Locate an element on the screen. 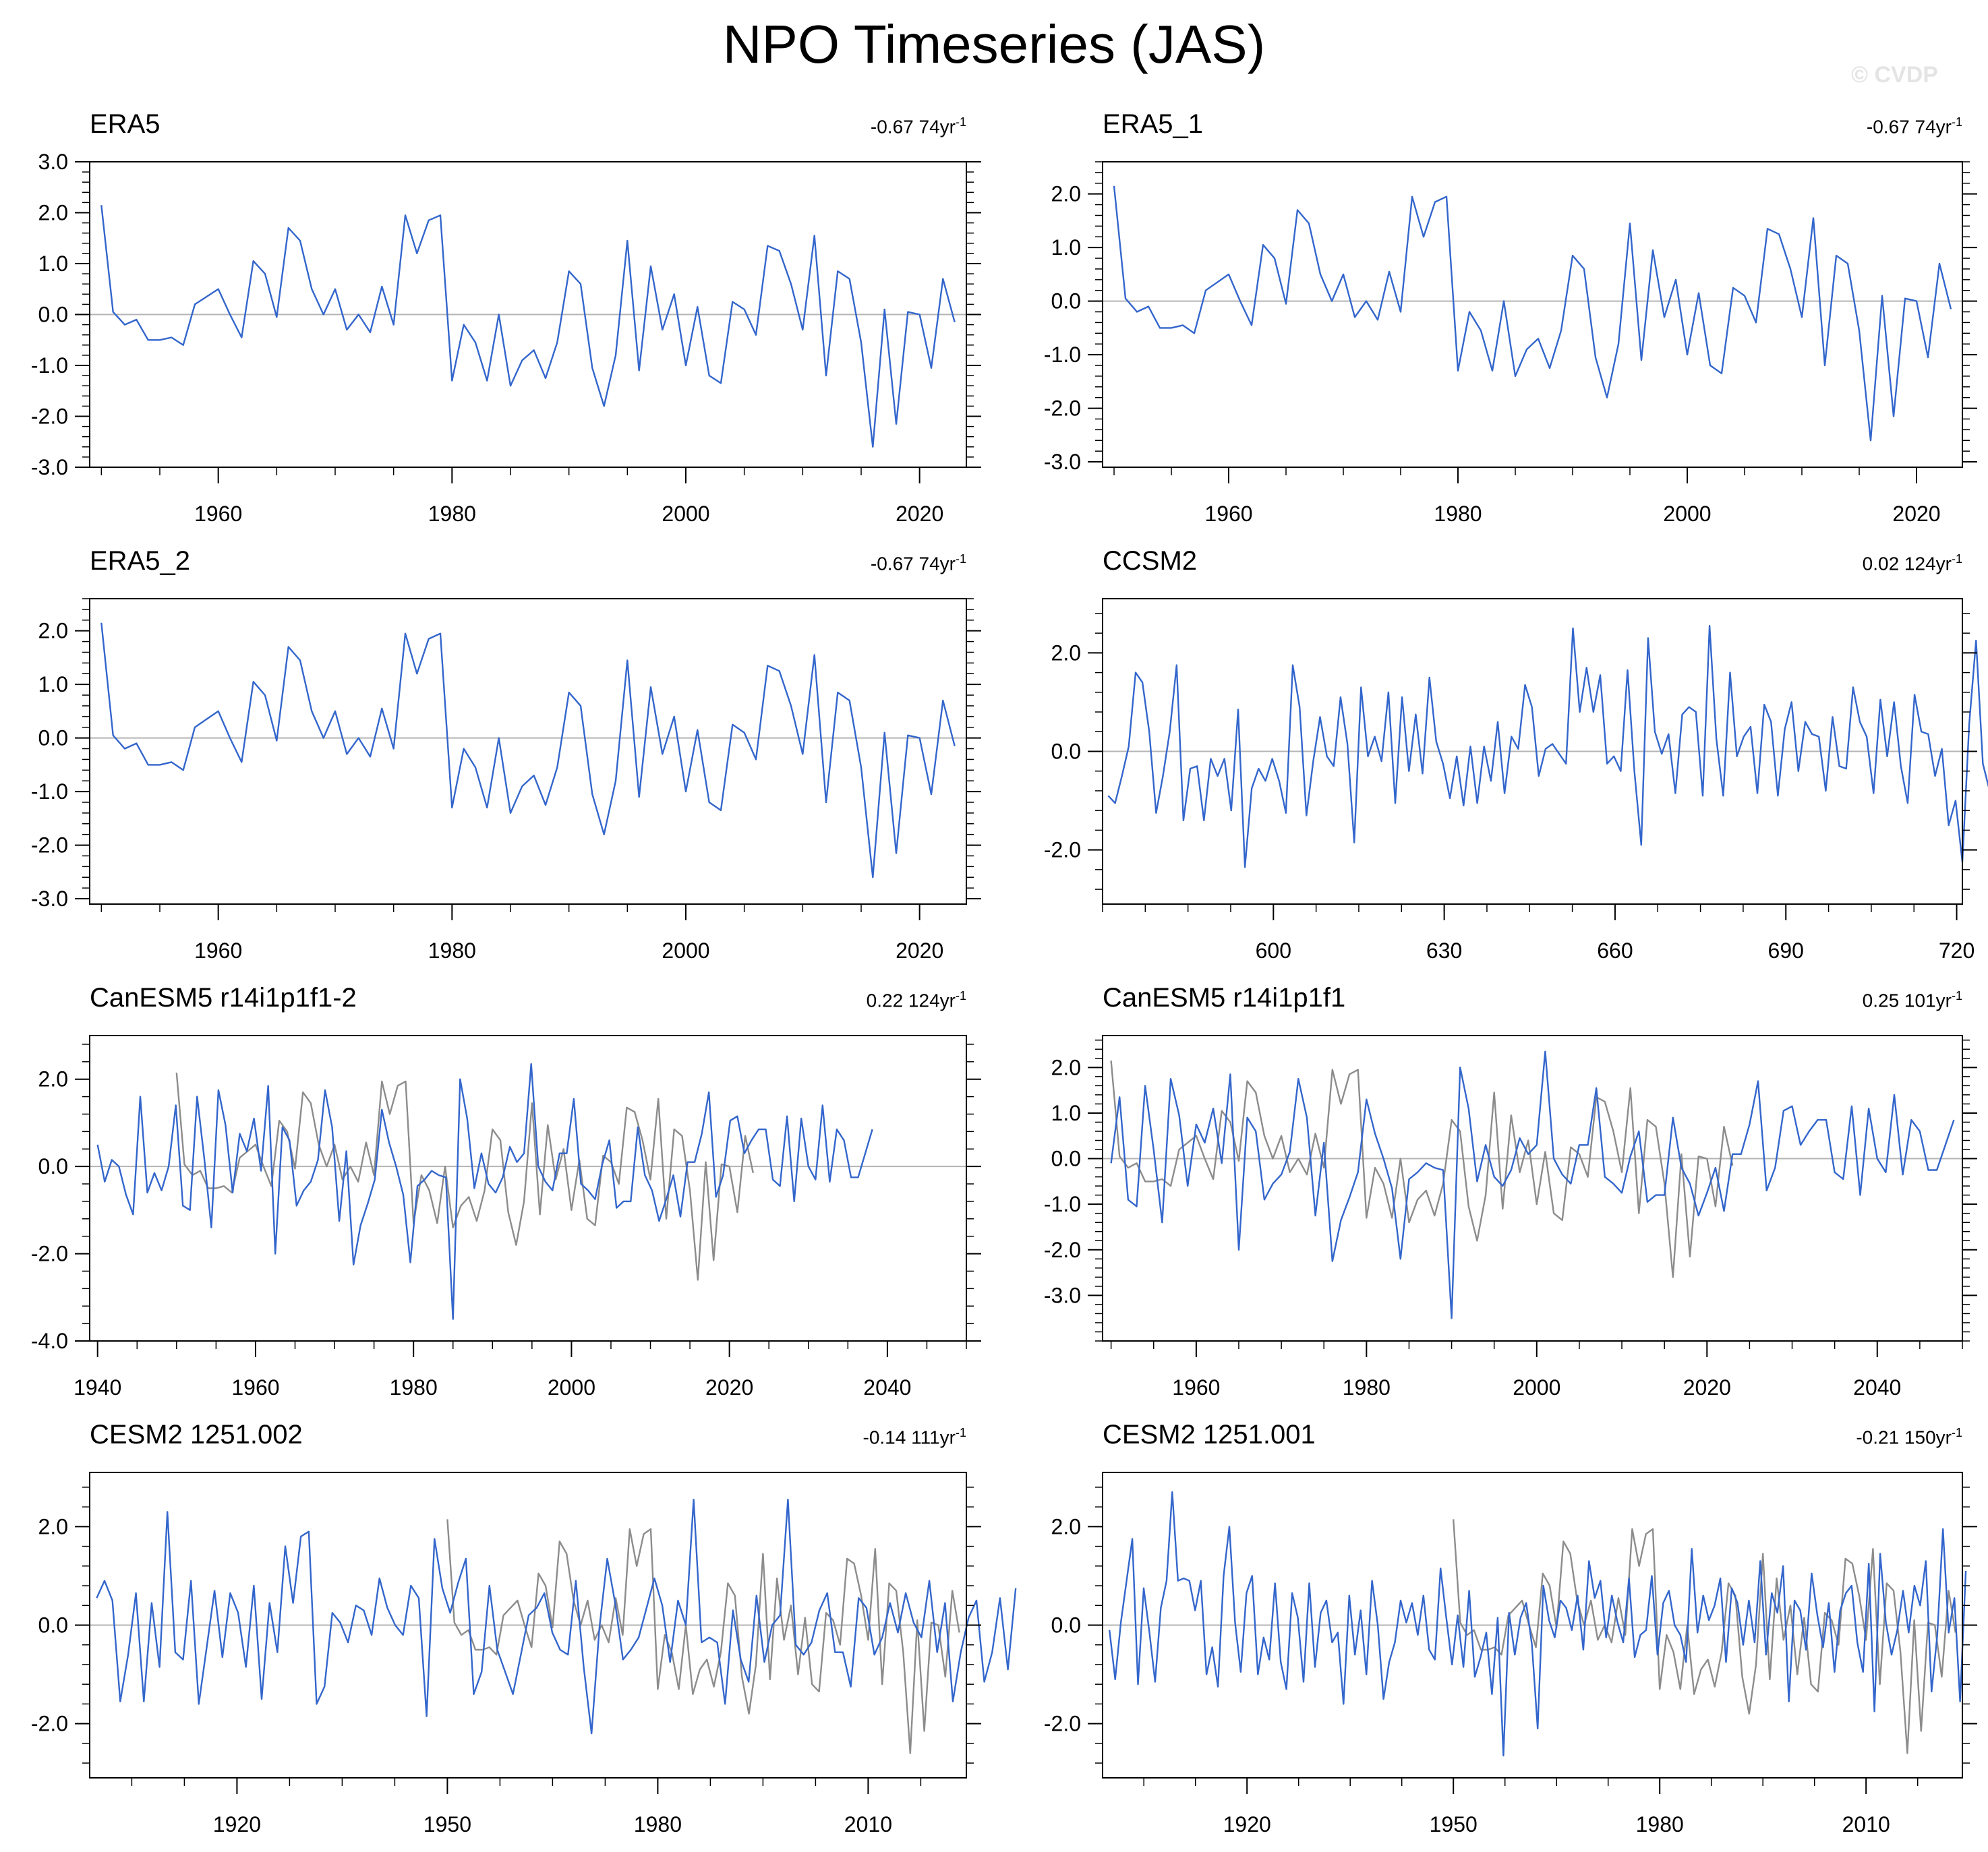 This screenshot has width=1988, height=1852. chart-panel-4: -4.0 -2.0 0.0 2.0 1940 1960 1980 2000 2020 2040 is located at coordinates (506, 1218).